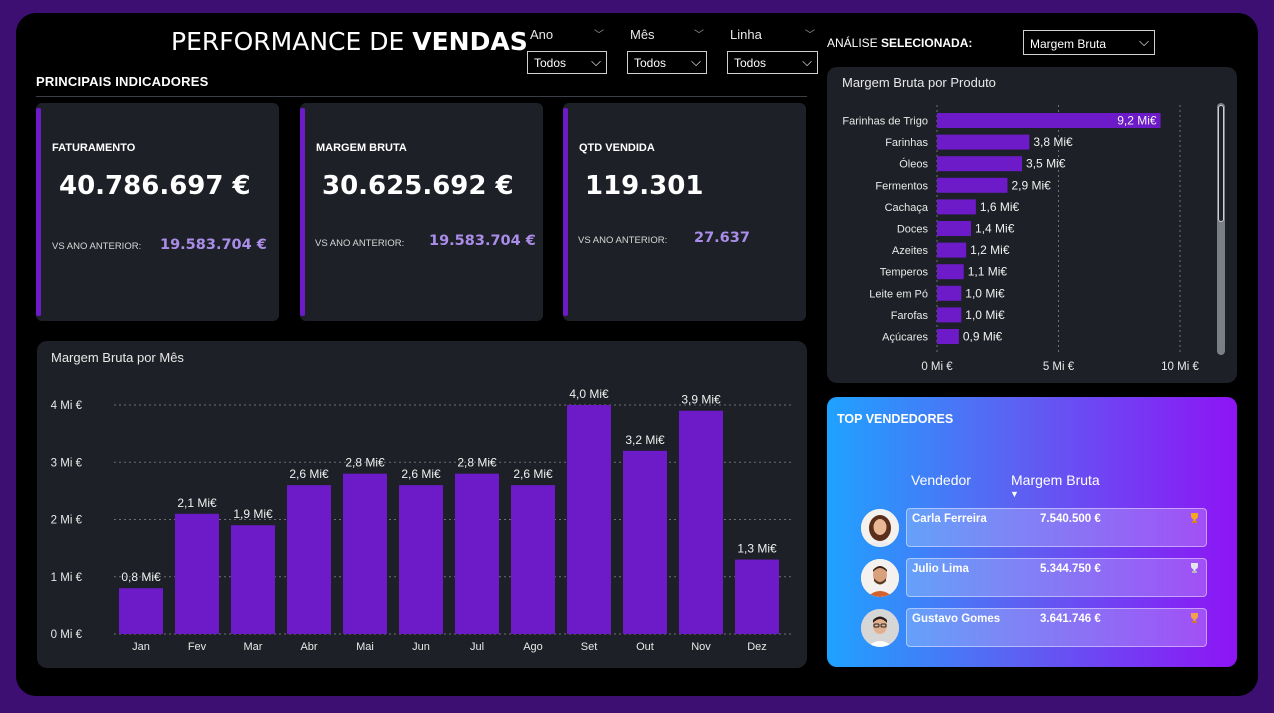  What do you see at coordinates (1221, 229) in the screenshot?
I see `scrollbar-track` at bounding box center [1221, 229].